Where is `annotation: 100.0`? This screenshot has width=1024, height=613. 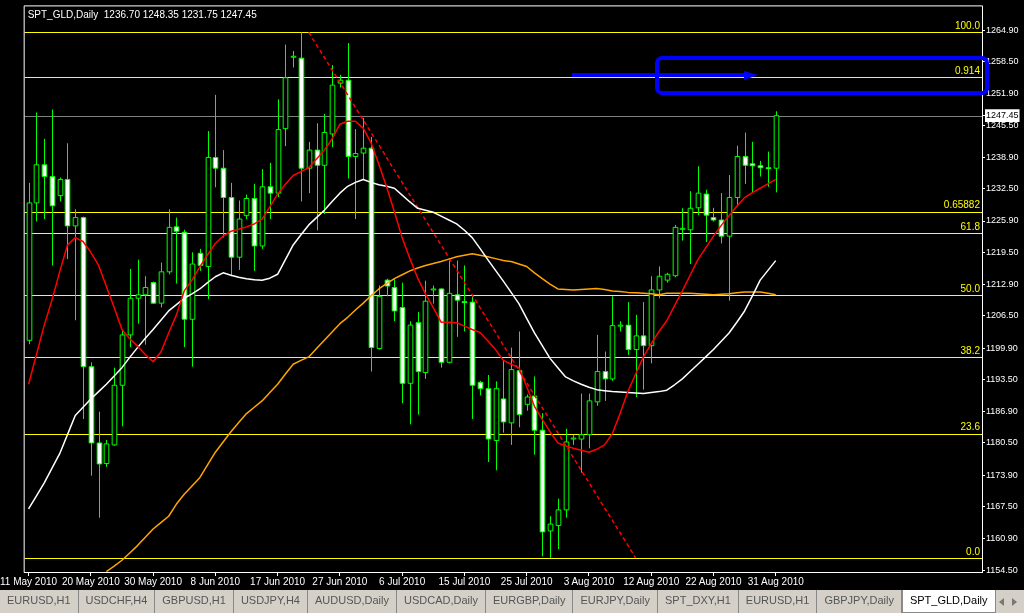
annotation: 100.0 is located at coordinates (967, 26).